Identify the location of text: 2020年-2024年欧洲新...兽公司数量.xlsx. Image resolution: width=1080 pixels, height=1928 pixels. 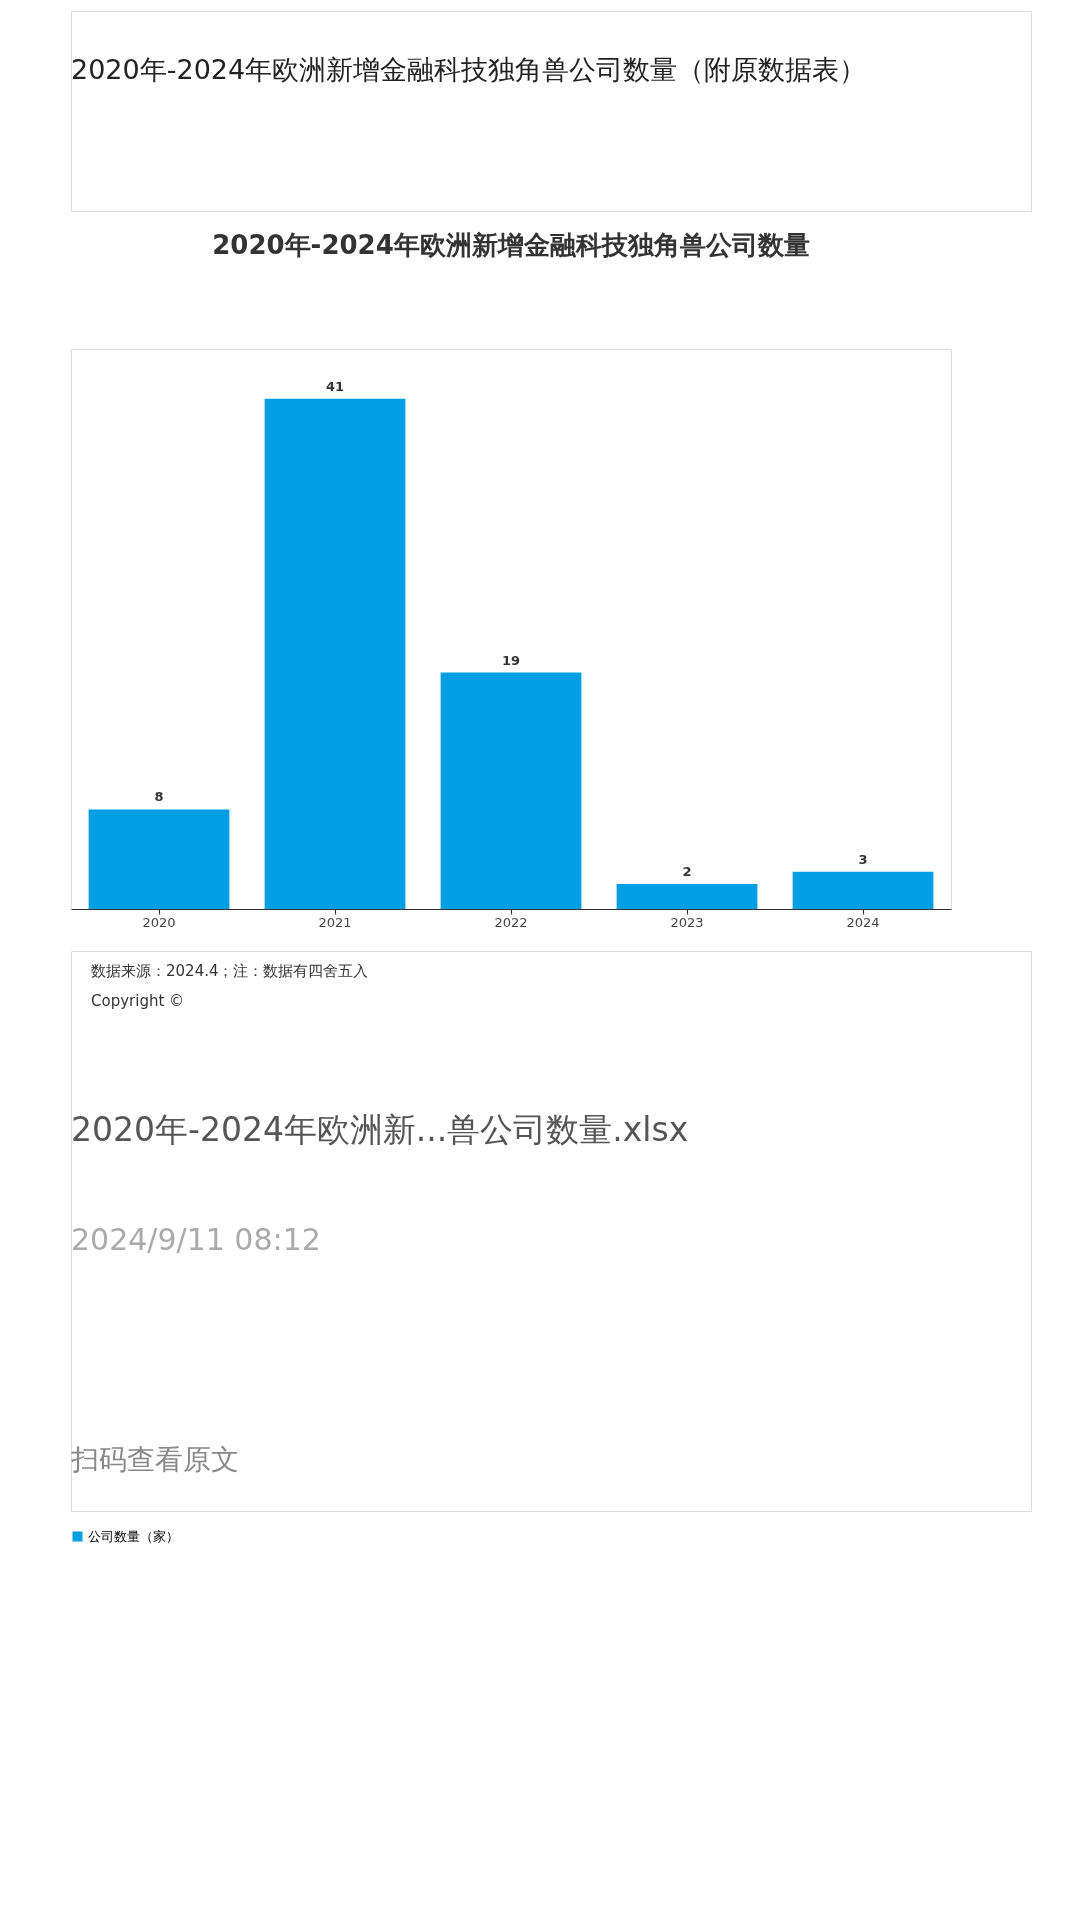
(380, 1129).